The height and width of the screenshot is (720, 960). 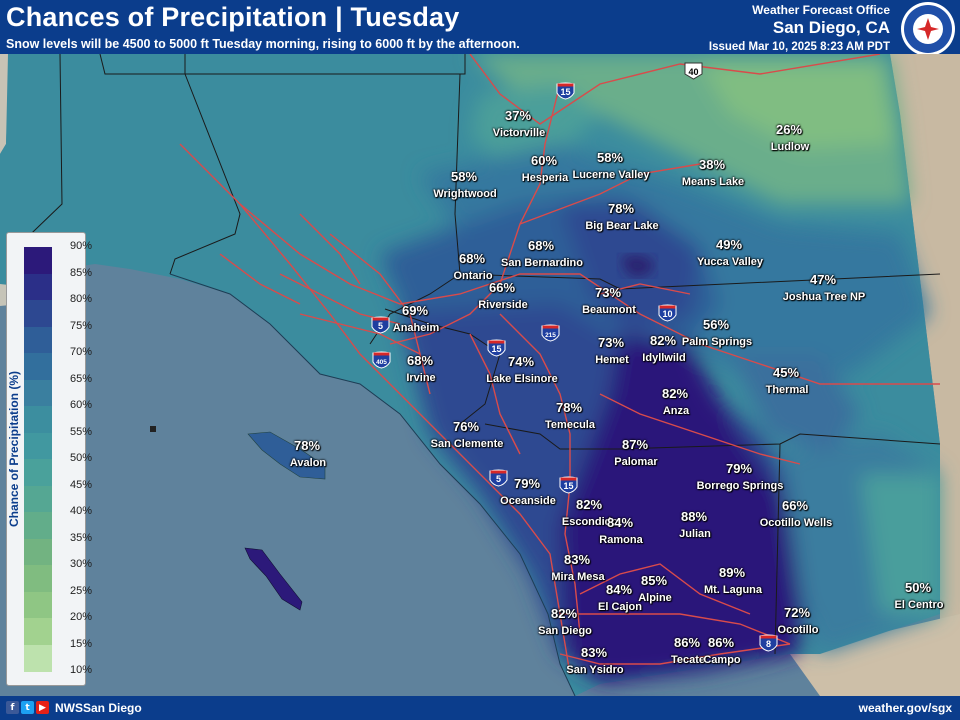 I want to click on office-label: Weather Forecast Office, so click(x=821, y=10).